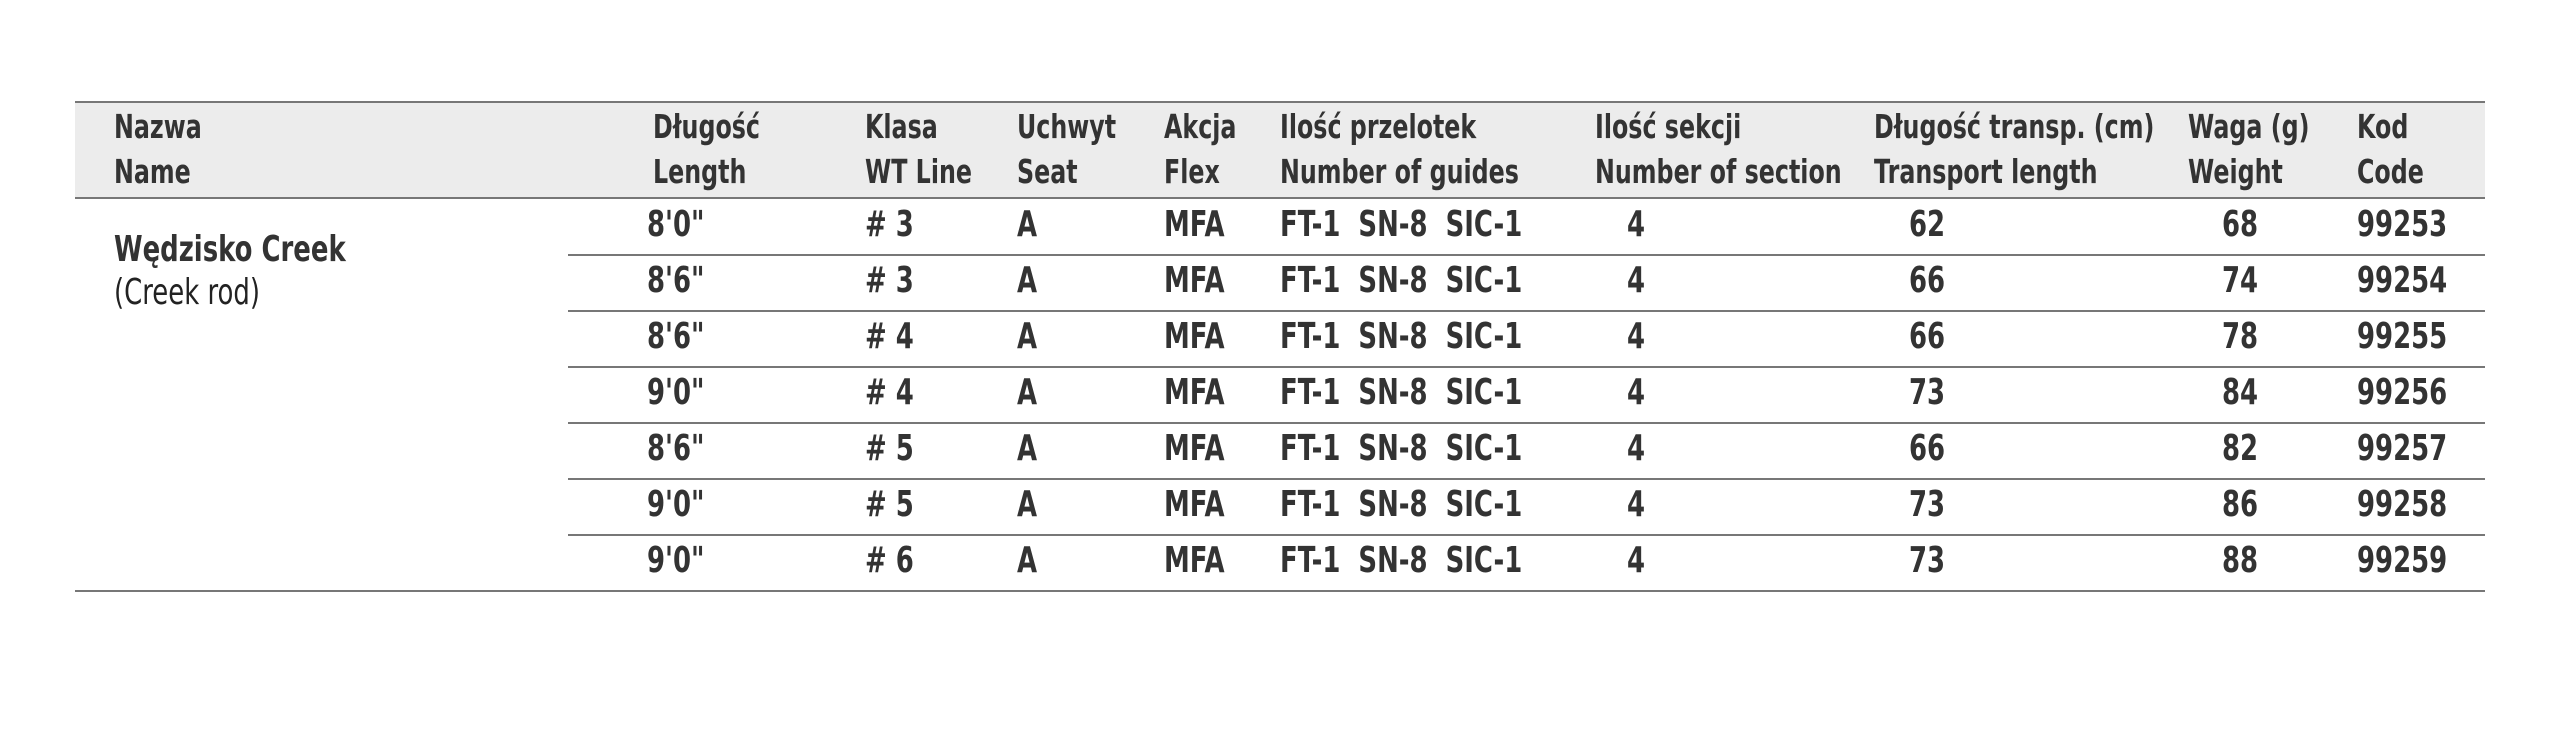 The image size is (2560, 741). Describe the element at coordinates (2240, 504) in the screenshot. I see `cell: 86` at that location.